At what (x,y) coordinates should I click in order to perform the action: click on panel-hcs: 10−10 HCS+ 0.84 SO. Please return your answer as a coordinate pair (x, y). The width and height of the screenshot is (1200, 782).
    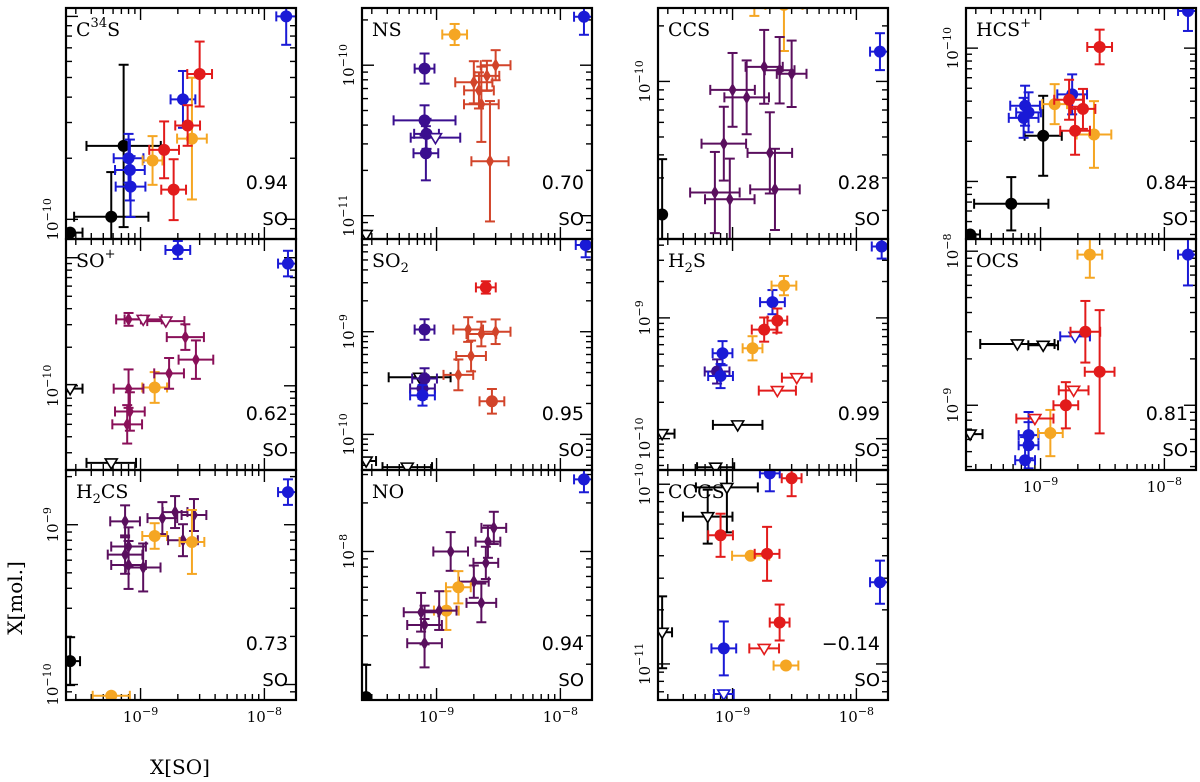
    Looking at the image, I should click on (1069, 123).